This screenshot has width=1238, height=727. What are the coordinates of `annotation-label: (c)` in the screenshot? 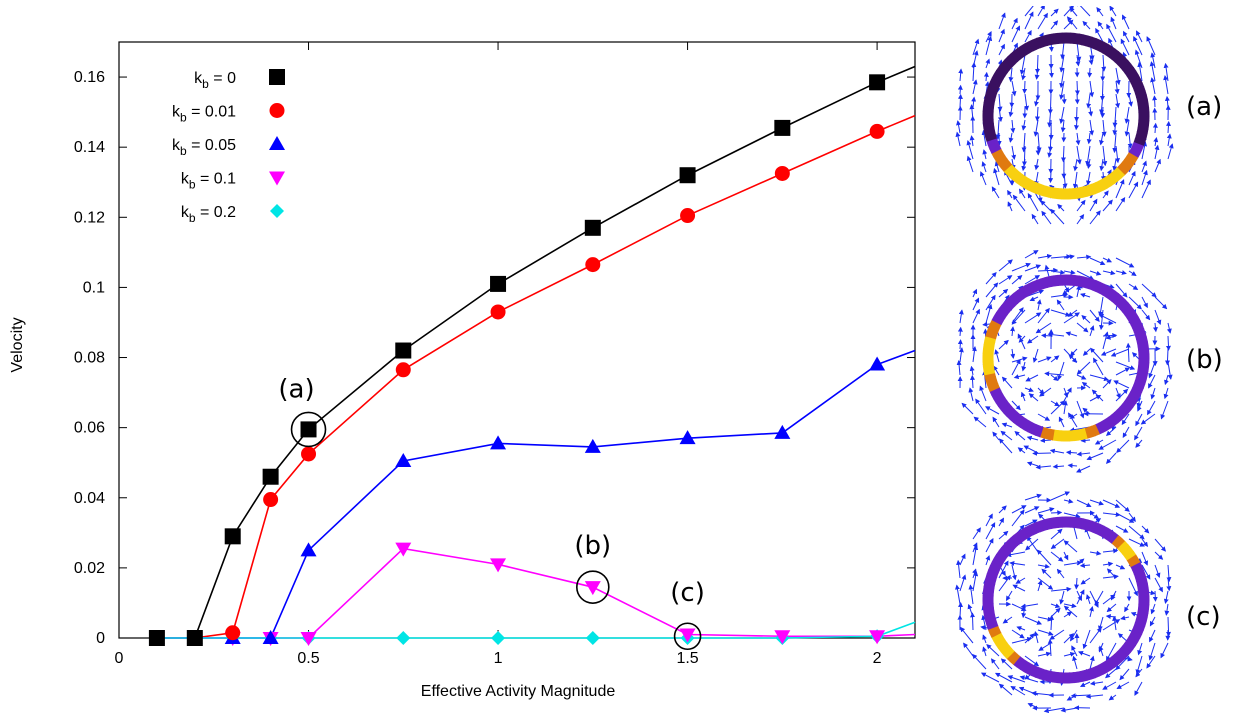 It's located at (687, 593).